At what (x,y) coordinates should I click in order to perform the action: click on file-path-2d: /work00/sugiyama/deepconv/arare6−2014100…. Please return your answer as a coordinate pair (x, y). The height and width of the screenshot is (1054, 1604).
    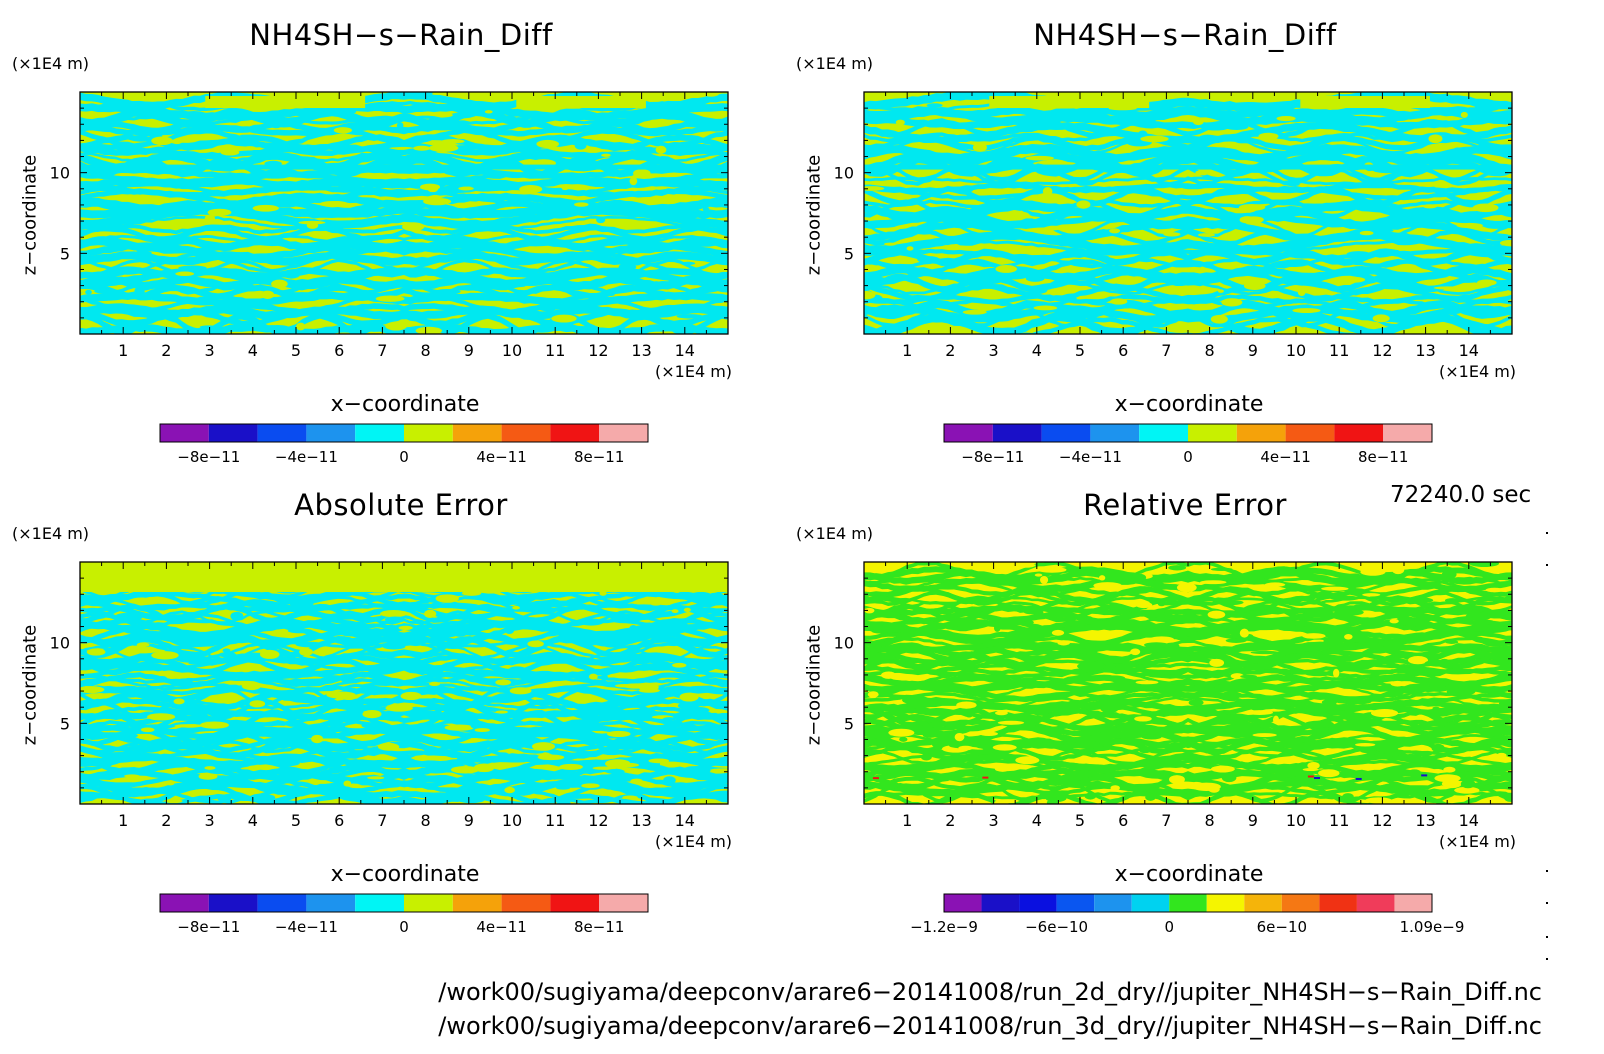
    Looking at the image, I should click on (990, 992).